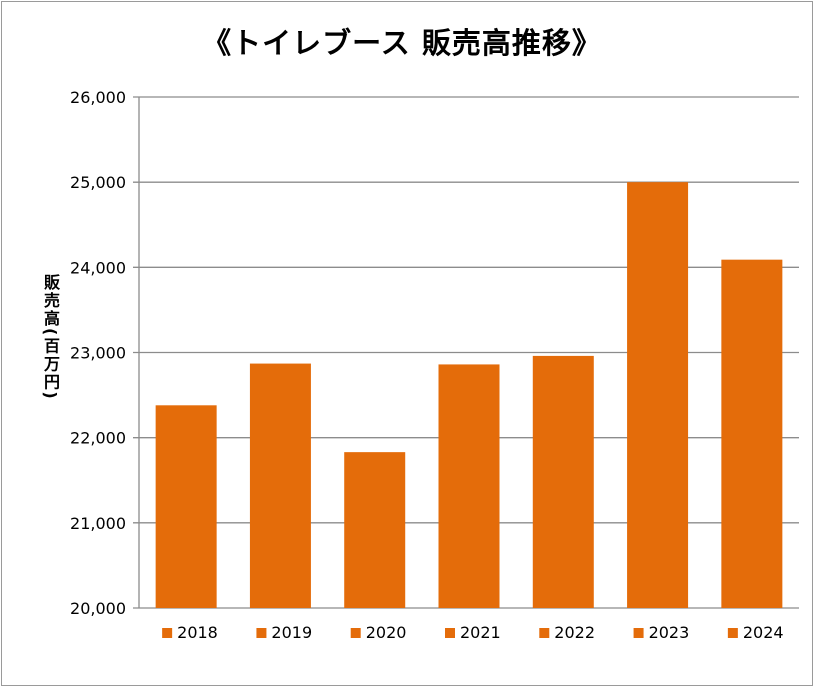 This screenshot has width=814, height=687. What do you see at coordinates (375, 530) in the screenshot?
I see `bar-2020` at bounding box center [375, 530].